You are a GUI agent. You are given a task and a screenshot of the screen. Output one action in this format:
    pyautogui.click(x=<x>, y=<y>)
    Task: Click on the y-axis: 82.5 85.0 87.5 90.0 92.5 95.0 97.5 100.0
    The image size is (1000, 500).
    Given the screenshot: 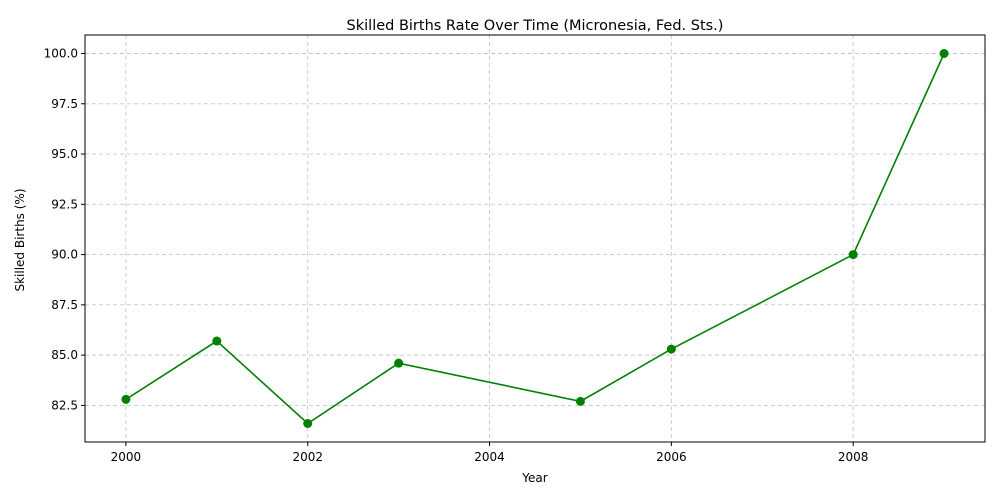 What is the action you would take?
    pyautogui.click(x=64, y=229)
    